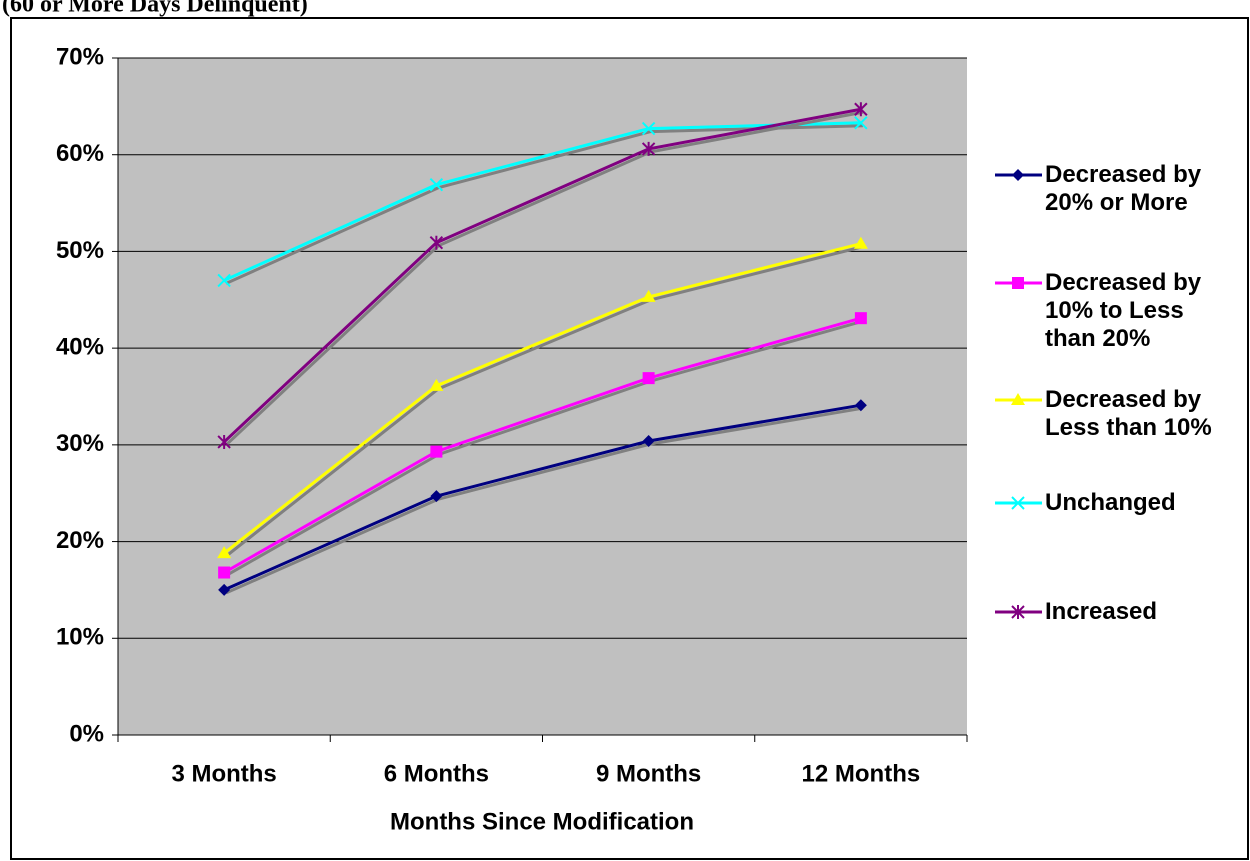  What do you see at coordinates (648, 773) in the screenshot?
I see `x-tick-label: 9 Months` at bounding box center [648, 773].